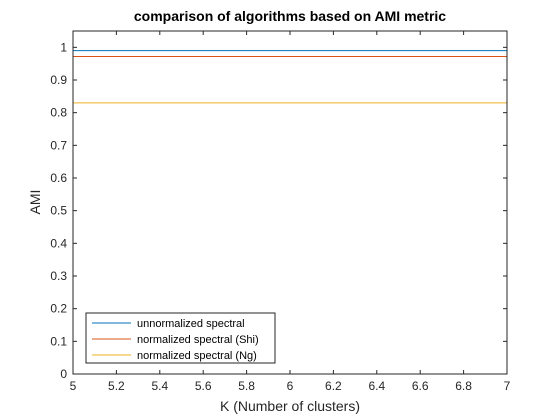 This screenshot has width=560, height=420. I want to click on x-tick-label: 5.6, so click(203, 386).